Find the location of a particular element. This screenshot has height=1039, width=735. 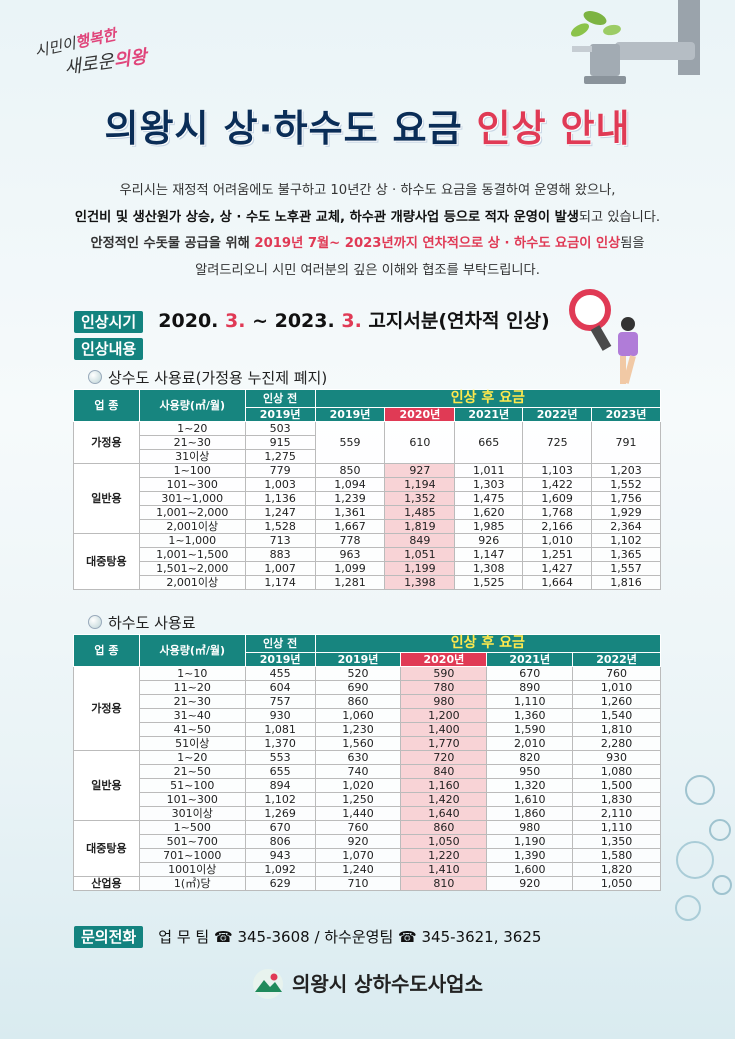

rate-cell: 1,560 is located at coordinates (358, 743).